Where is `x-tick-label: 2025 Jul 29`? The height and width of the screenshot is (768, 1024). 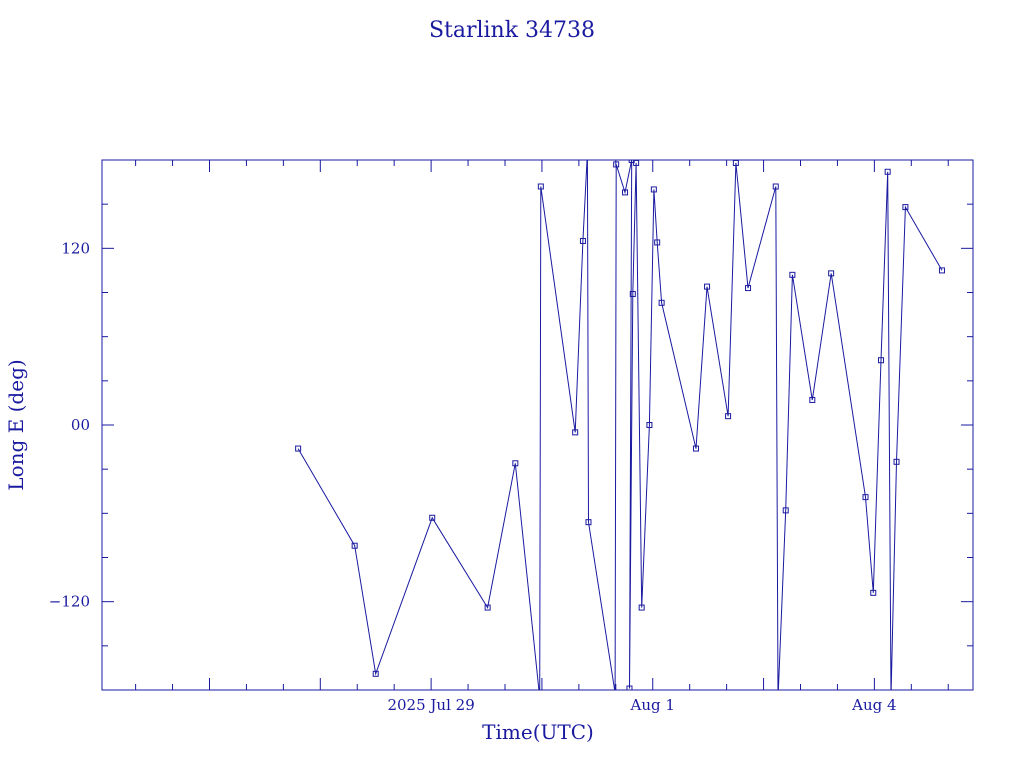 x-tick-label: 2025 Jul 29 is located at coordinates (430, 705).